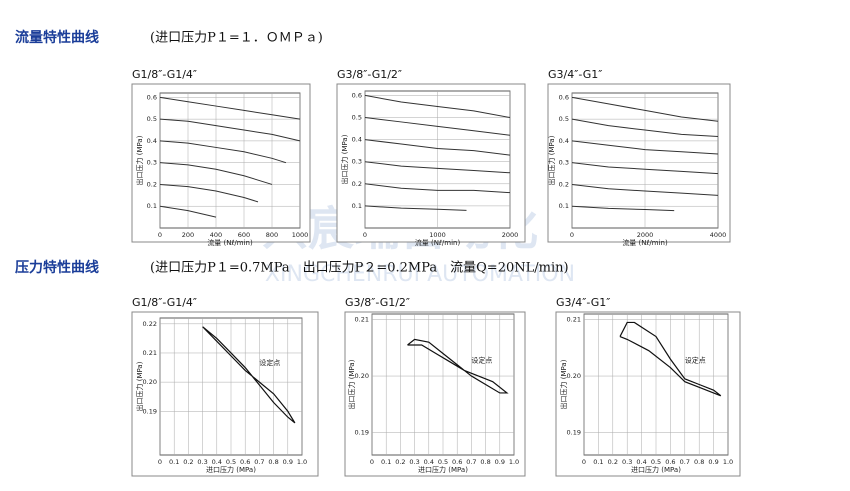 The height and width of the screenshot is (491, 850). Describe the element at coordinates (272, 235) in the screenshot. I see `x-tick-label: 800` at that location.